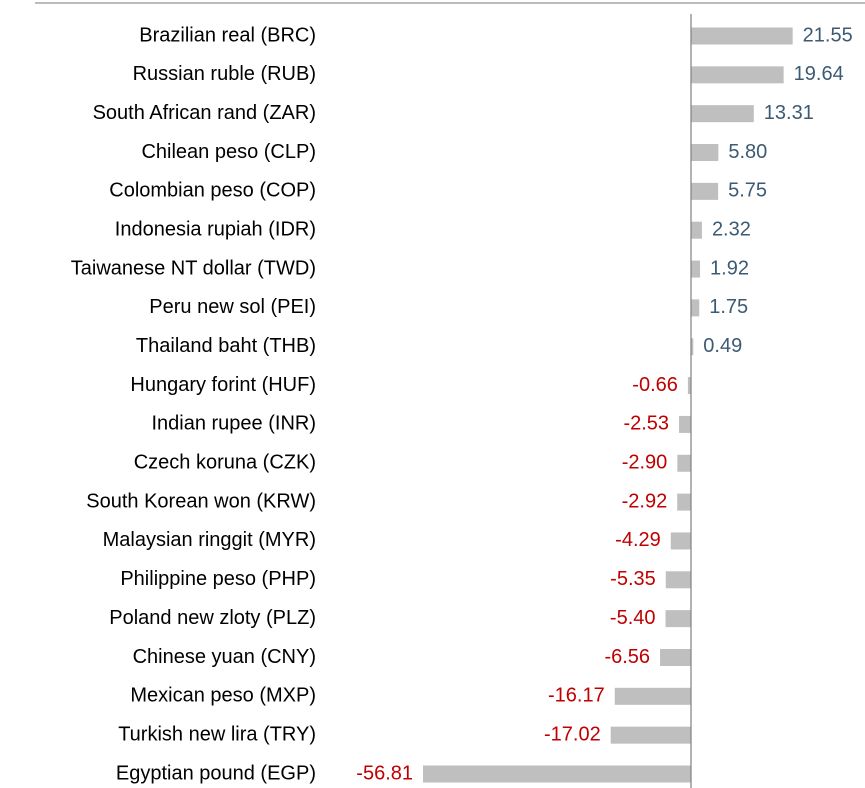 The width and height of the screenshot is (865, 788). Describe the element at coordinates (576, 696) in the screenshot. I see `value-label: -16.17` at that location.